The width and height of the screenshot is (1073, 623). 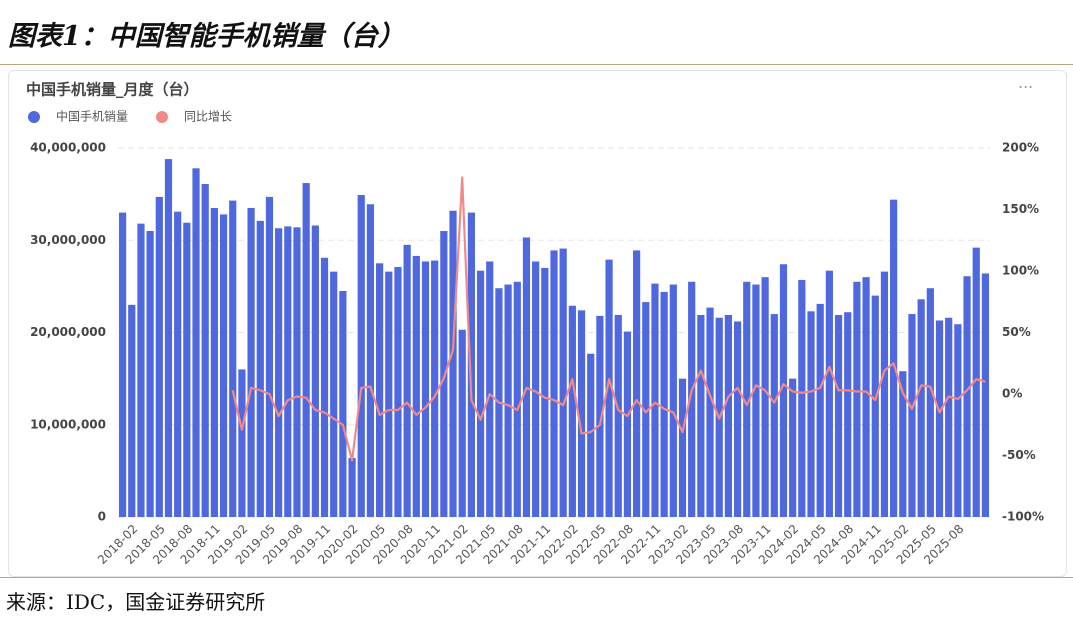 I want to click on footer: 来源：IDC，国金证券研究所, so click(x=536, y=595).